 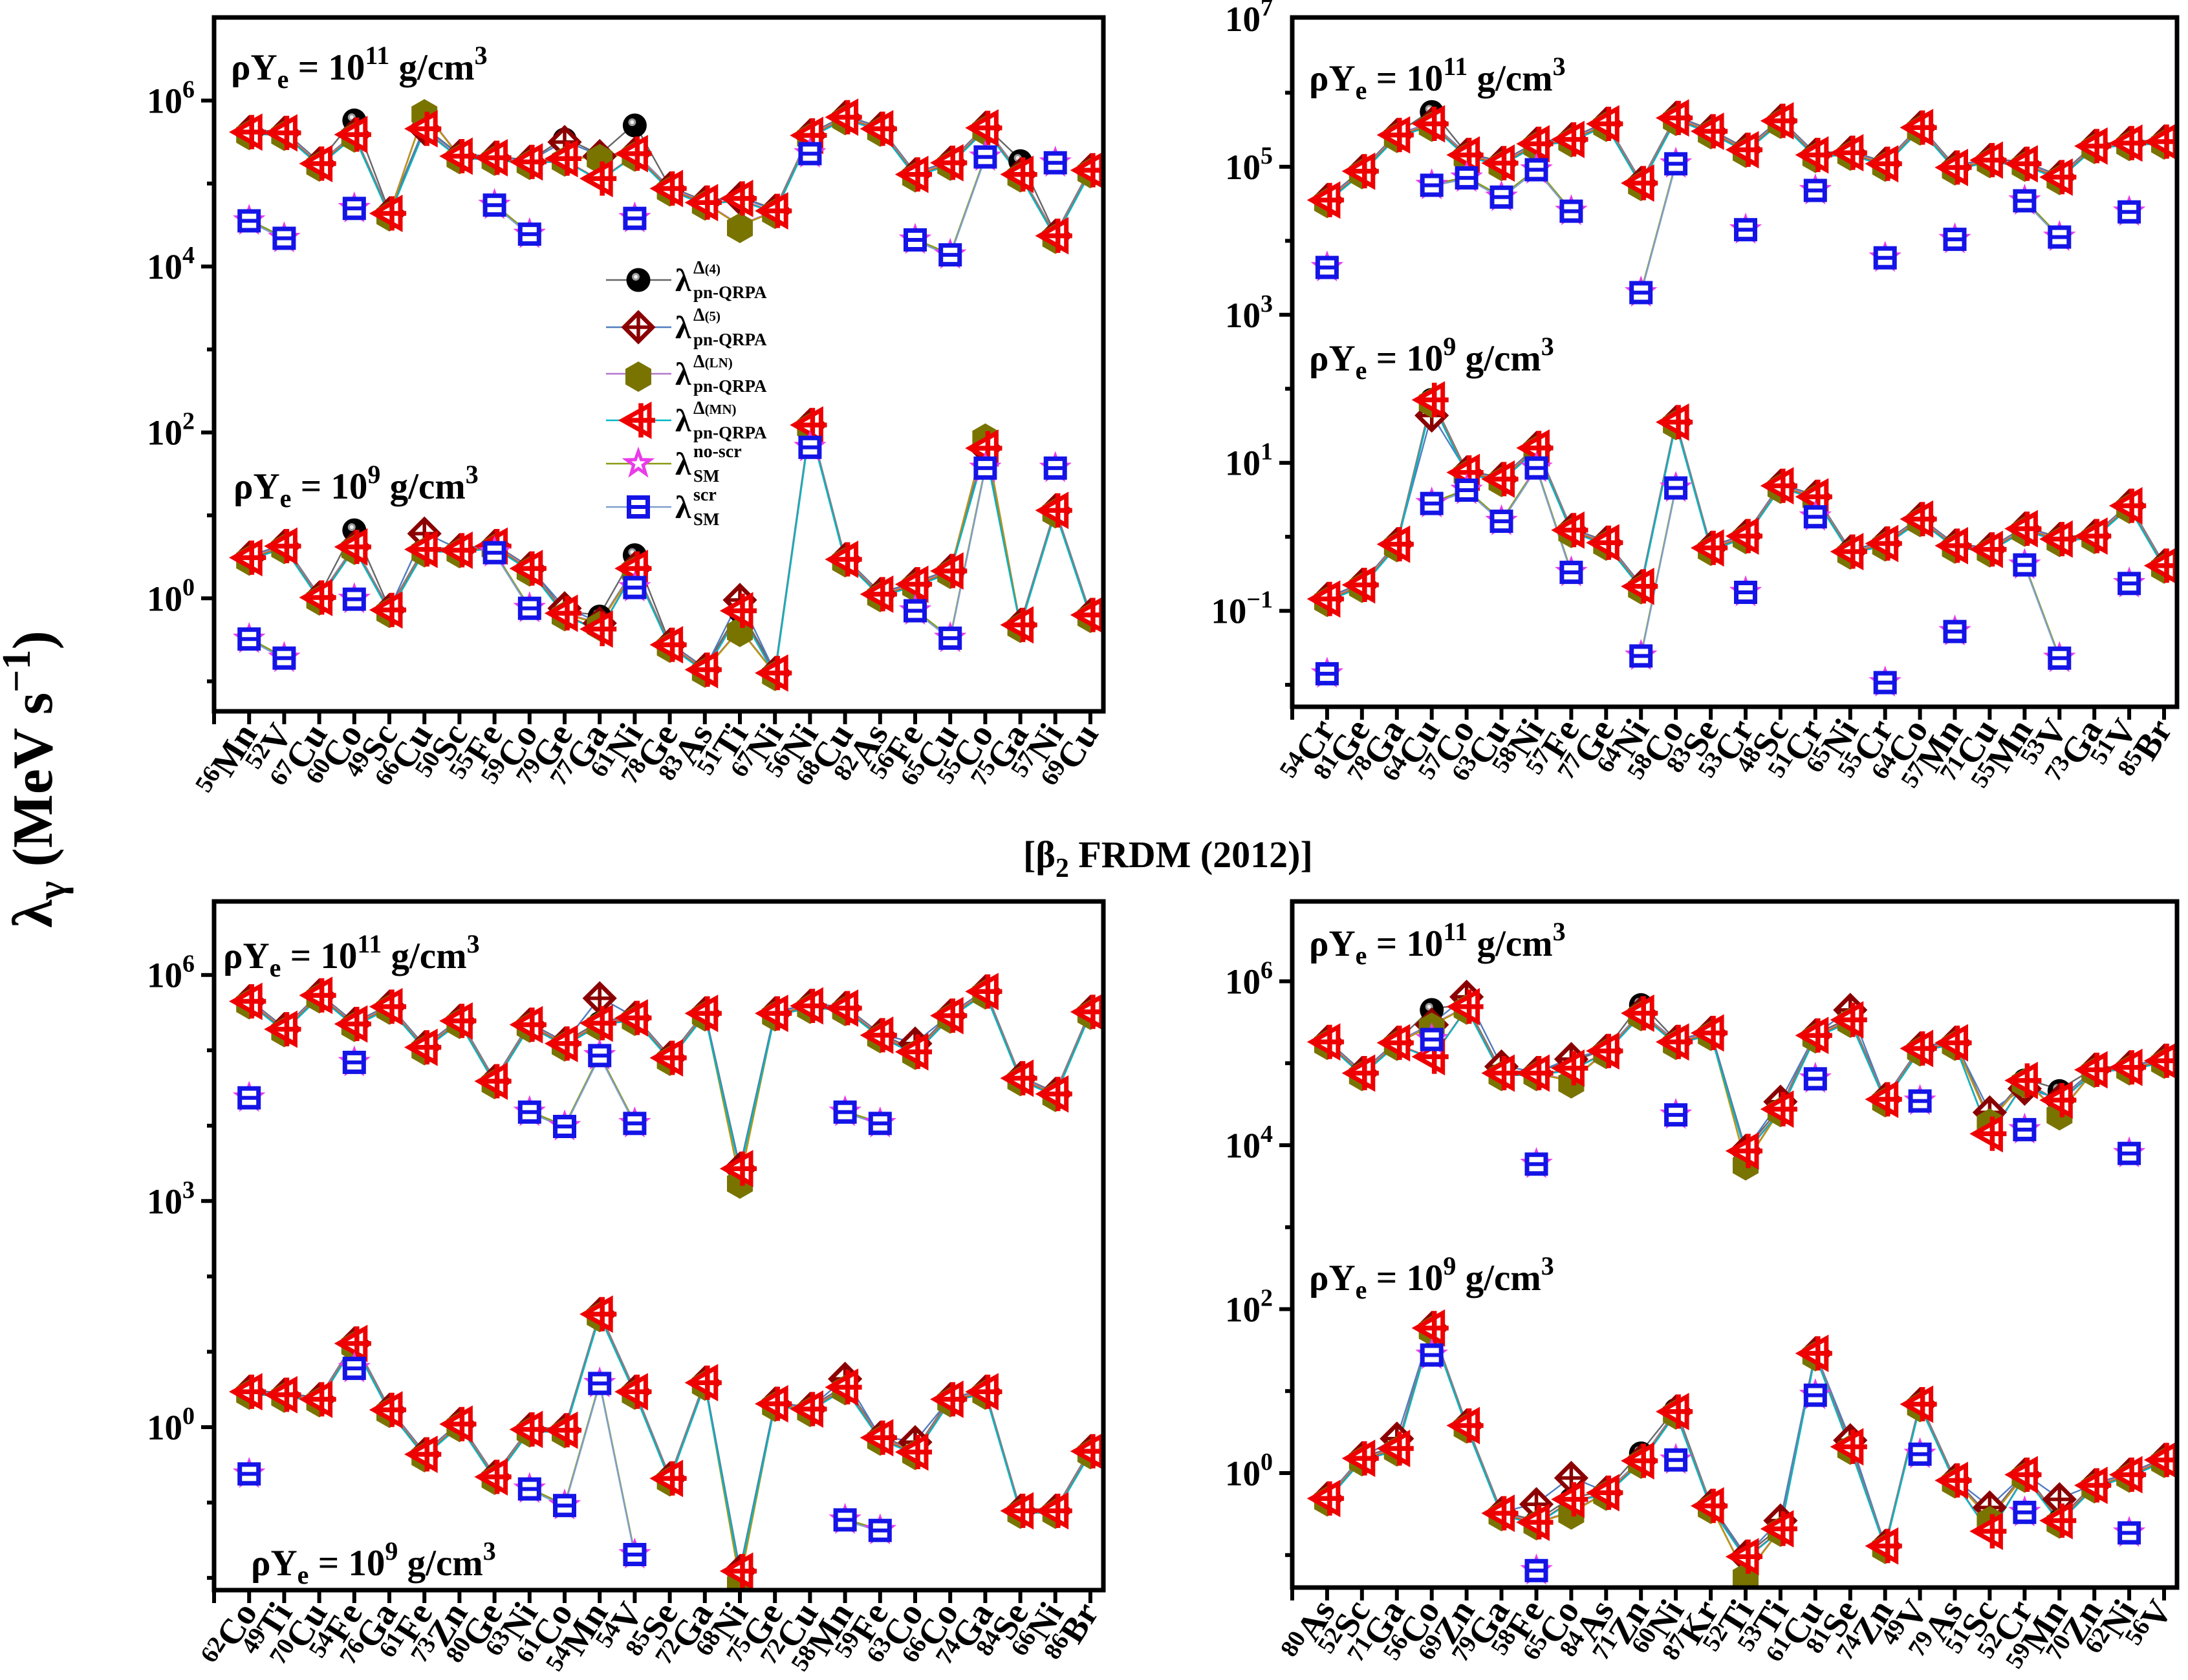 What do you see at coordinates (37, 779) in the screenshot?
I see `svg-text: λγ (MeV s−1)` at bounding box center [37, 779].